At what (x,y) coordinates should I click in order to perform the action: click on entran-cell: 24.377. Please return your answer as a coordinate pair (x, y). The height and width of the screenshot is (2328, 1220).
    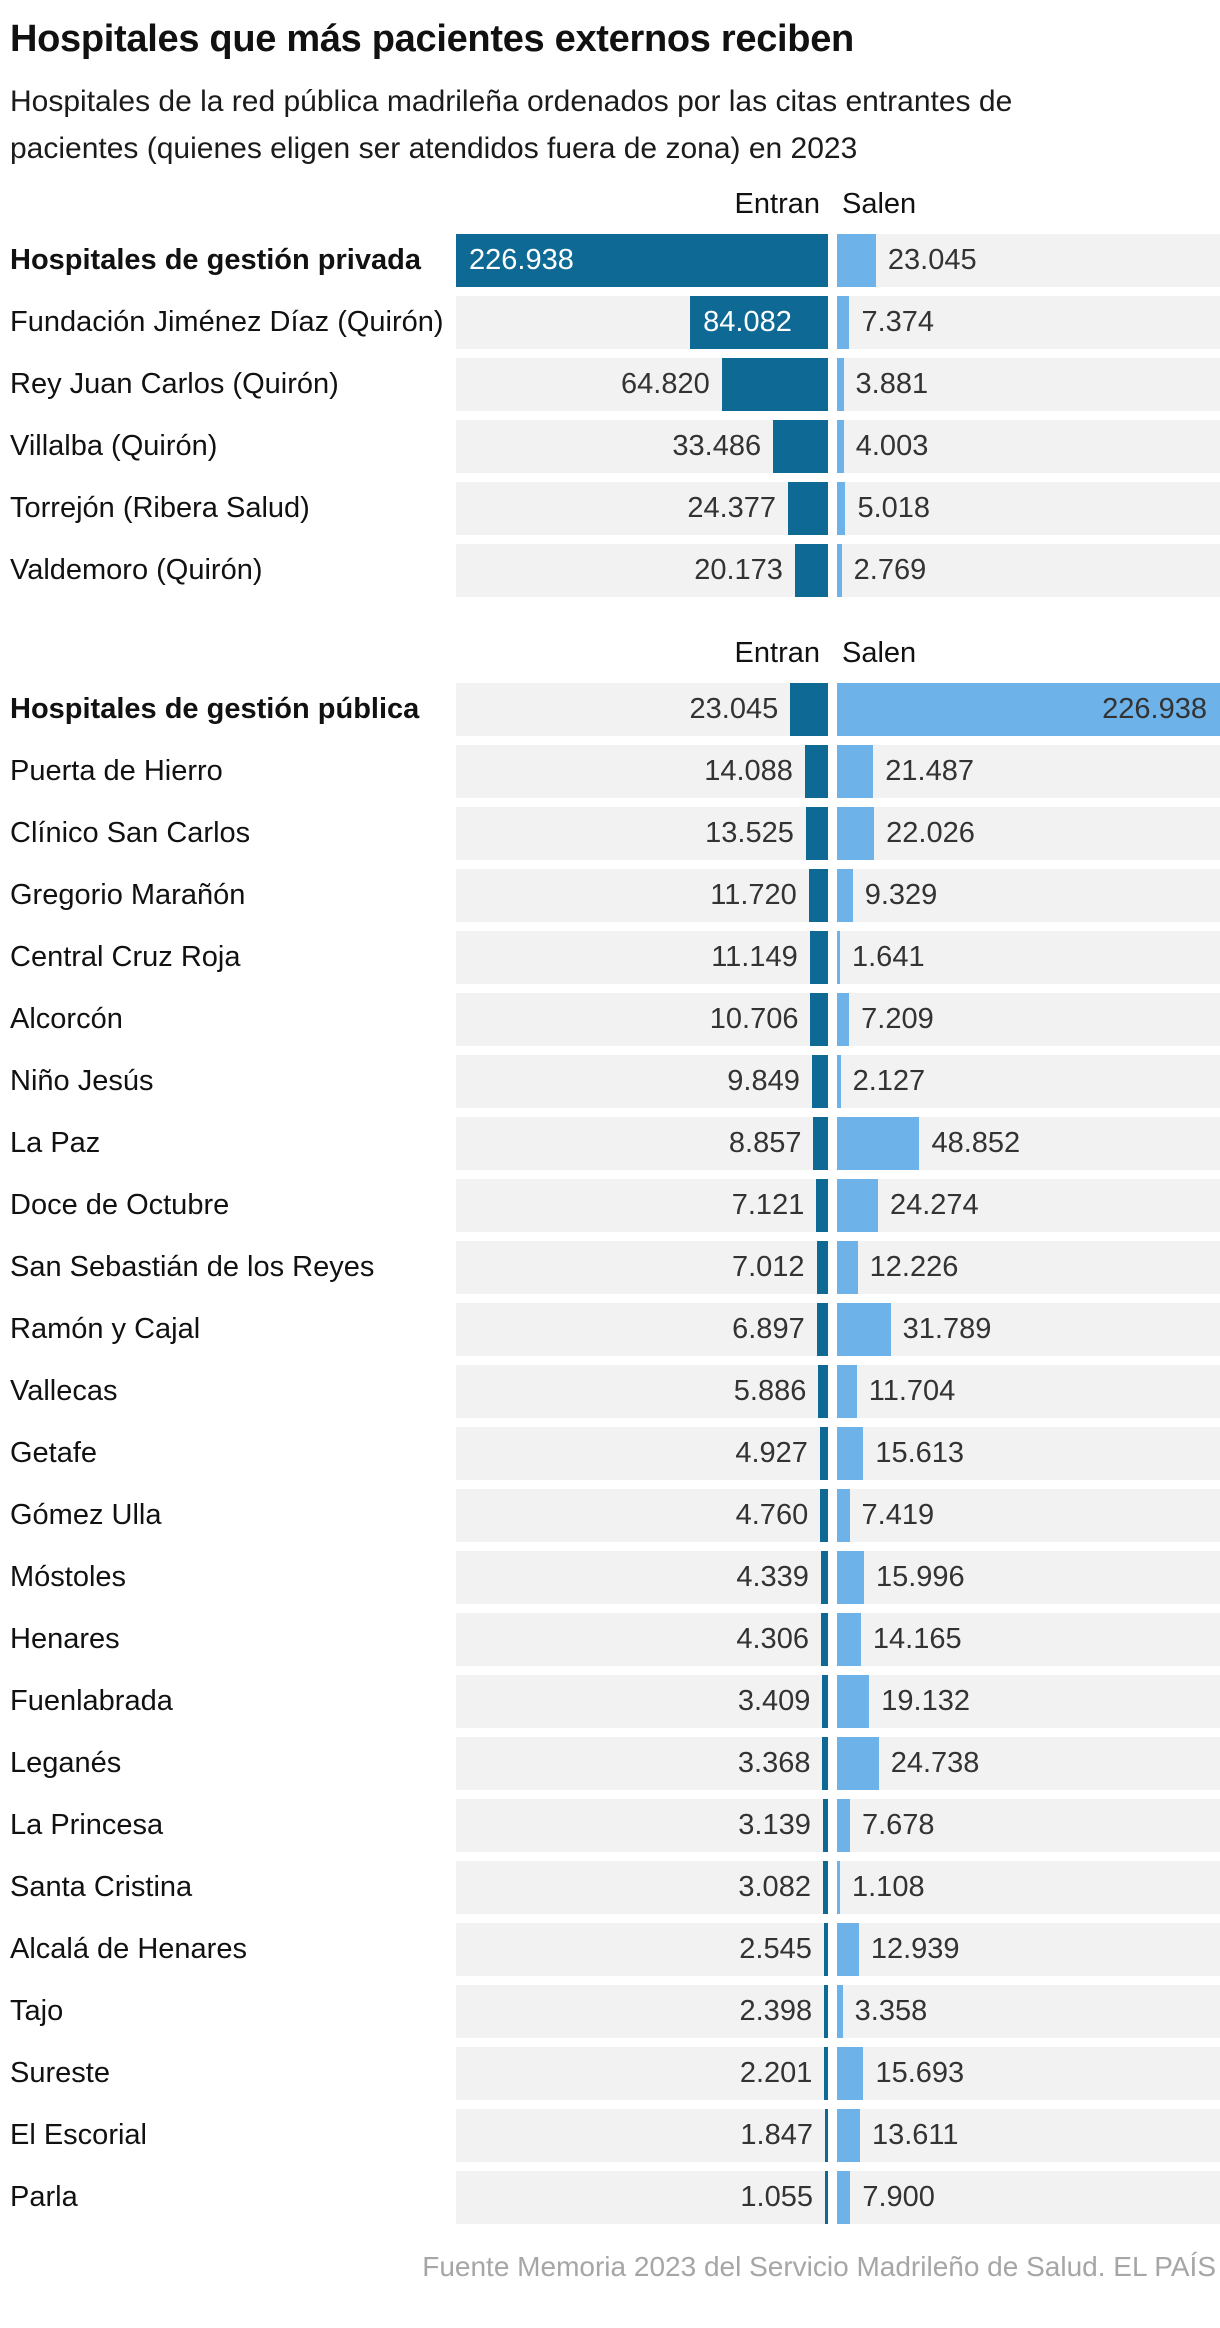
    Looking at the image, I should click on (642, 508).